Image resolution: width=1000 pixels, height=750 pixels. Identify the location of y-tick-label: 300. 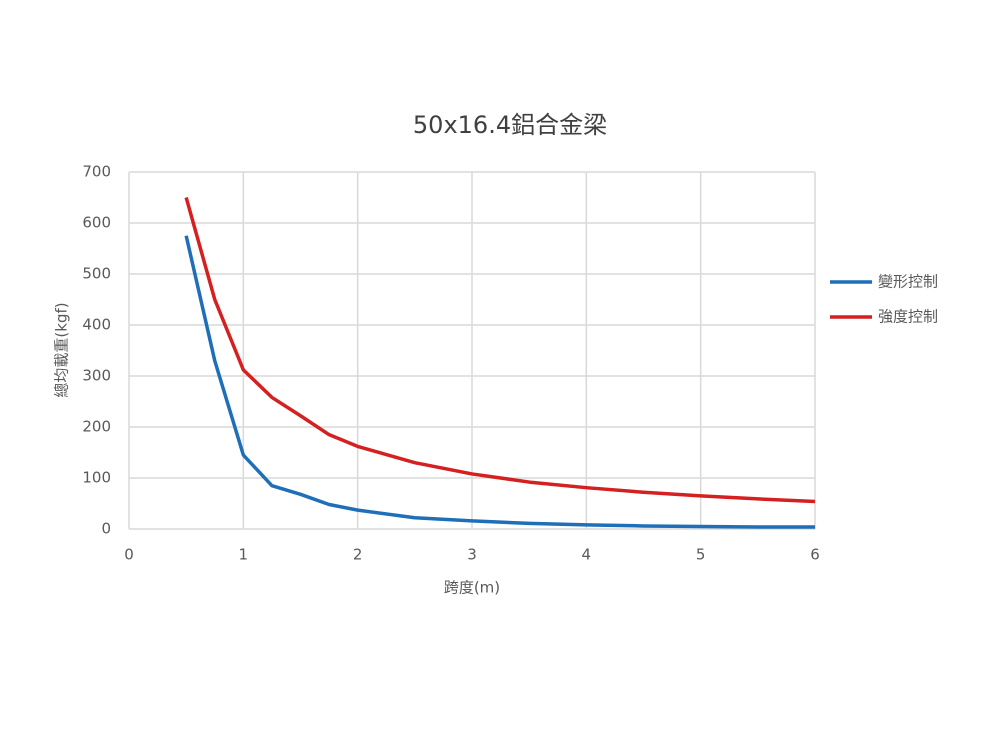
(96, 376).